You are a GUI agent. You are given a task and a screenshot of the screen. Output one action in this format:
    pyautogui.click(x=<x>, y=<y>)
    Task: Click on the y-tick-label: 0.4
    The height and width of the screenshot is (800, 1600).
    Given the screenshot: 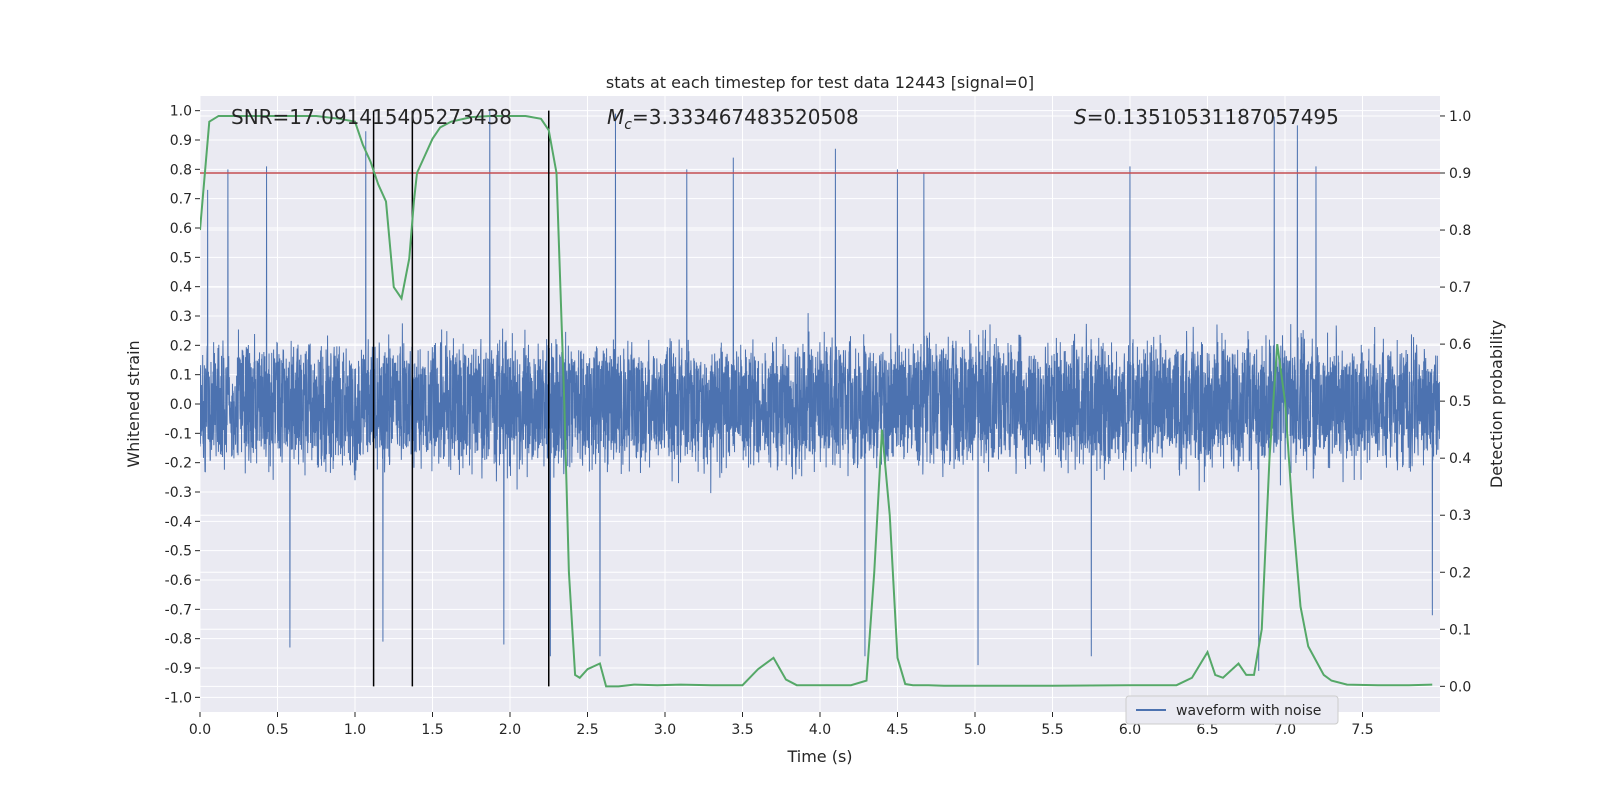 What is the action you would take?
    pyautogui.click(x=181, y=288)
    